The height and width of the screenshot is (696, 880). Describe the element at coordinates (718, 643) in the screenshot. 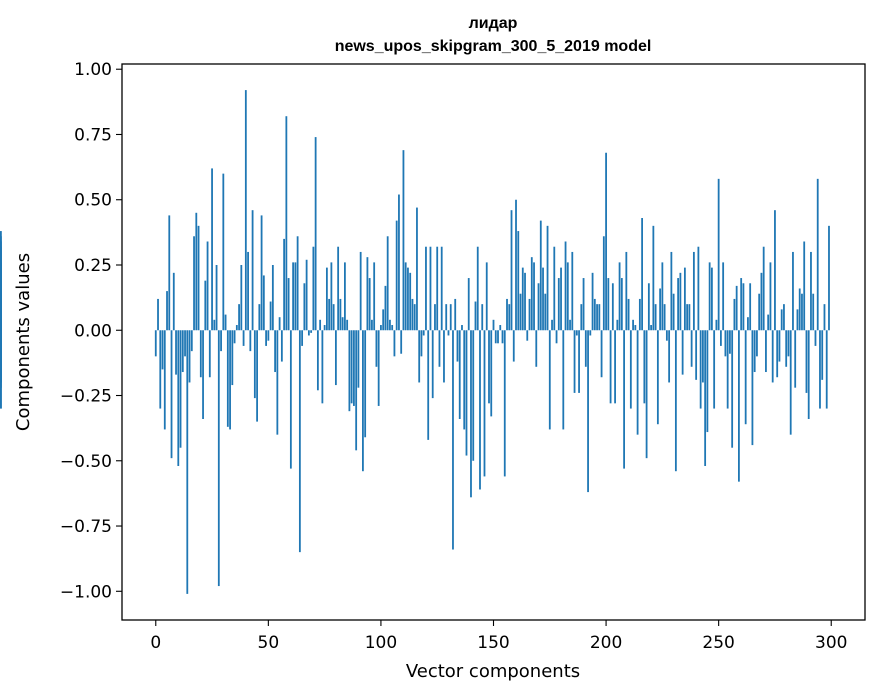

I see `x-tick-label: 250` at that location.